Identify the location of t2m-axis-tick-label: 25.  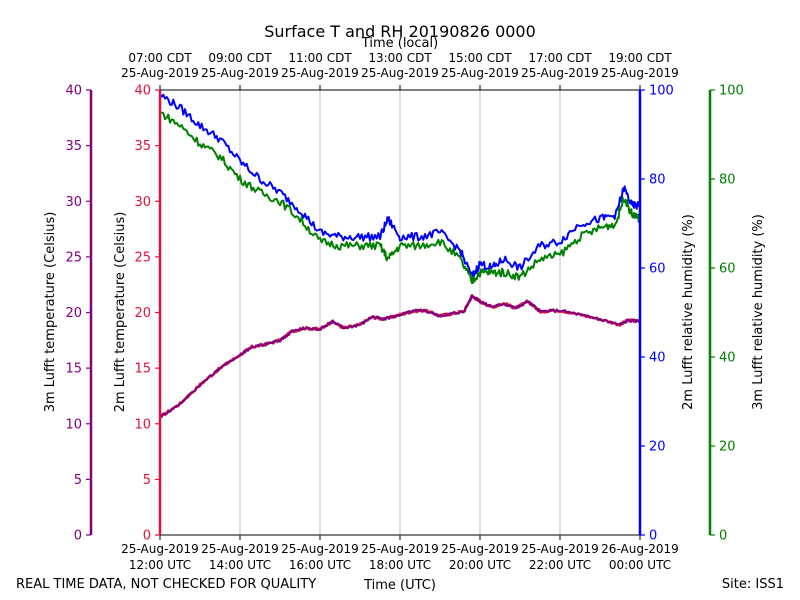
(142, 257).